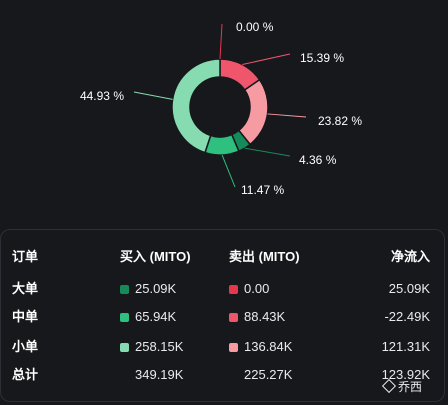  I want to click on donut-slice-buy_small, so click(196, 106).